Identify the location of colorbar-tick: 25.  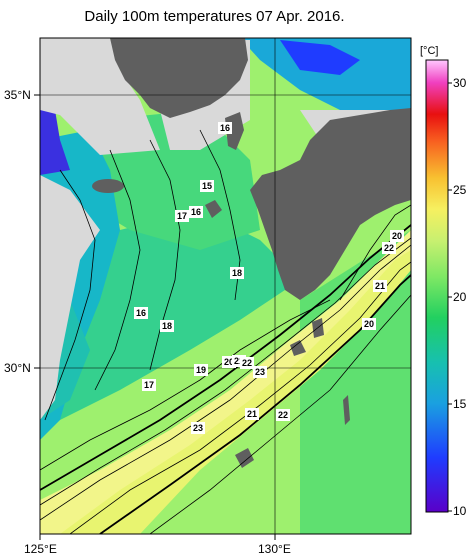
(460, 190).